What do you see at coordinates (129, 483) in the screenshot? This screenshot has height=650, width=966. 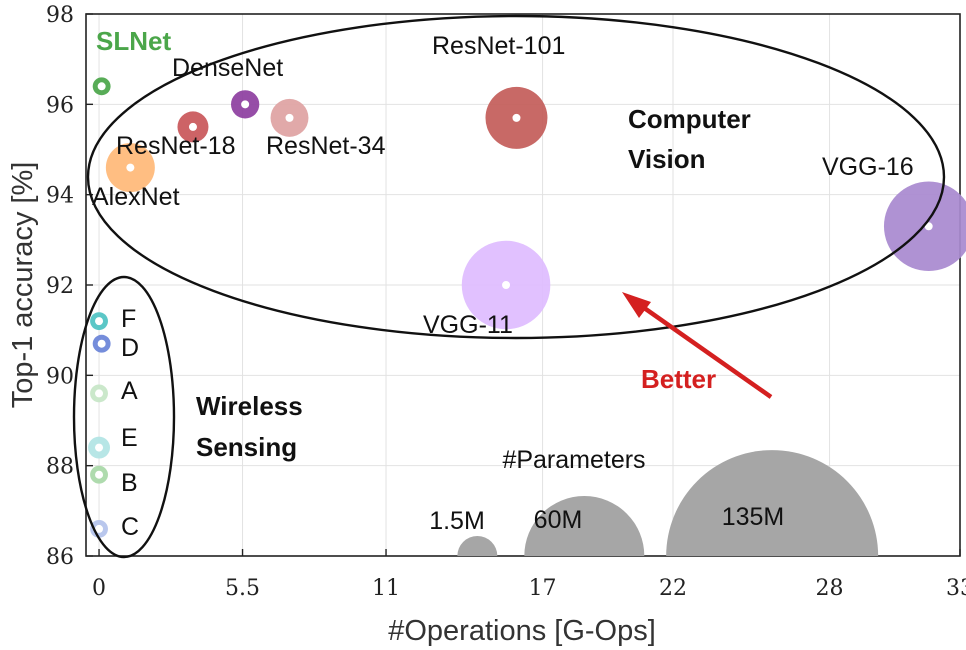 I see `label-b: B` at bounding box center [129, 483].